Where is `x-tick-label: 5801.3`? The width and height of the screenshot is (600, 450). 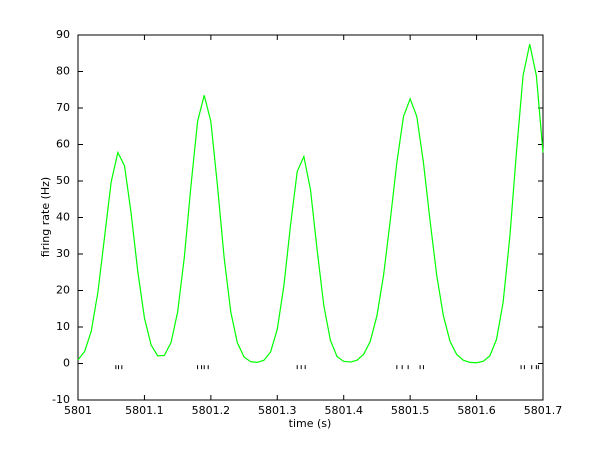
x-tick-label: 5801.3 is located at coordinates (277, 410).